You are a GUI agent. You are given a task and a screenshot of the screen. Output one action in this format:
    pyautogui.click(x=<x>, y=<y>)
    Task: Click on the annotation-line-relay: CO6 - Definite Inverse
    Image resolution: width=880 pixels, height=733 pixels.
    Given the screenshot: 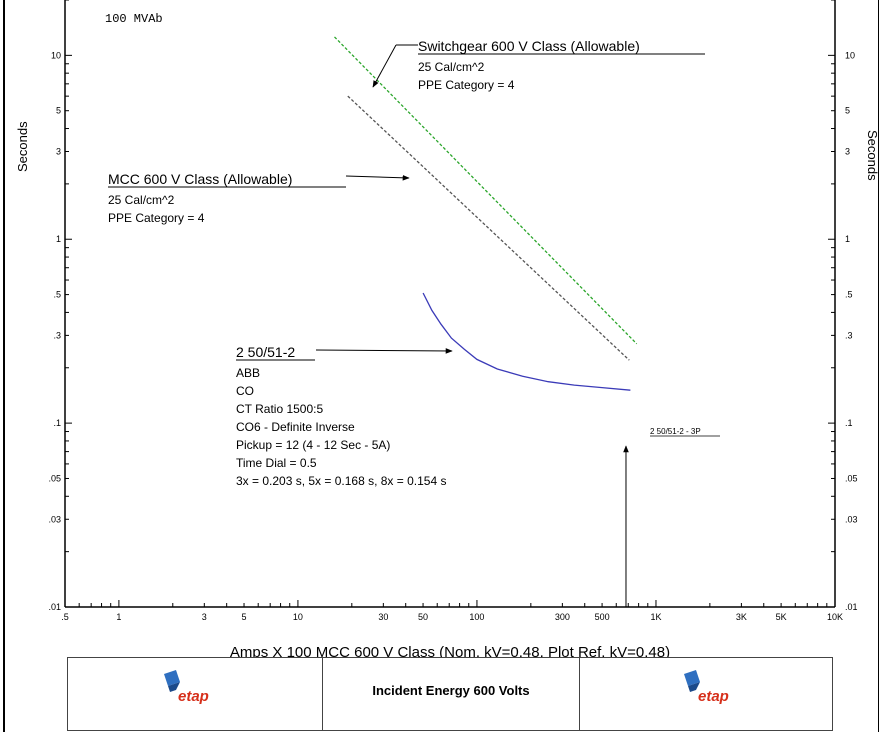 What is the action you would take?
    pyautogui.click(x=295, y=427)
    